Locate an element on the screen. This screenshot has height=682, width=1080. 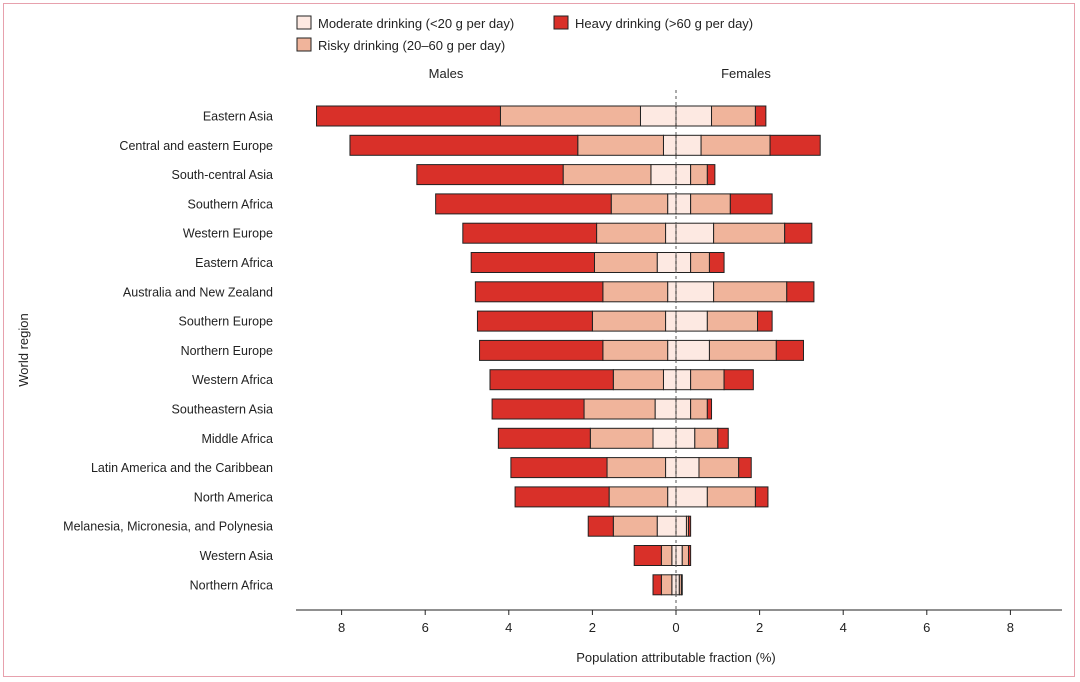
x-axis: 8 6 4 2 0 2 4 6 8 is located at coordinates (679, 622).